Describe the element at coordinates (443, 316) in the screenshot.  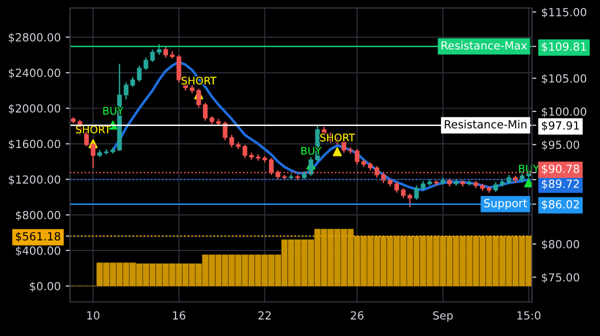
I see `x-tick-label: Sep` at that location.